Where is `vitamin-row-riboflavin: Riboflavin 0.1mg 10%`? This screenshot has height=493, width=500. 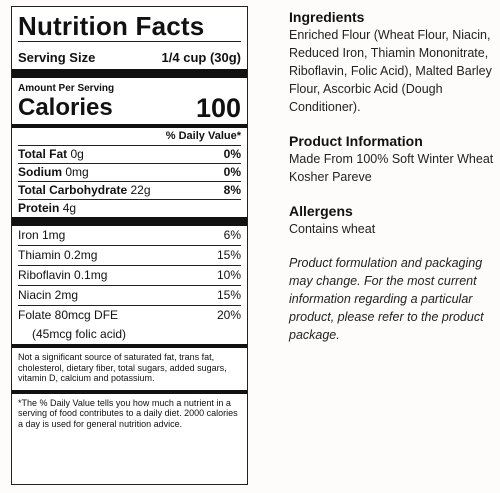
vitamin-row-riboflavin: Riboflavin 0.1mg 10% is located at coordinates (129, 275).